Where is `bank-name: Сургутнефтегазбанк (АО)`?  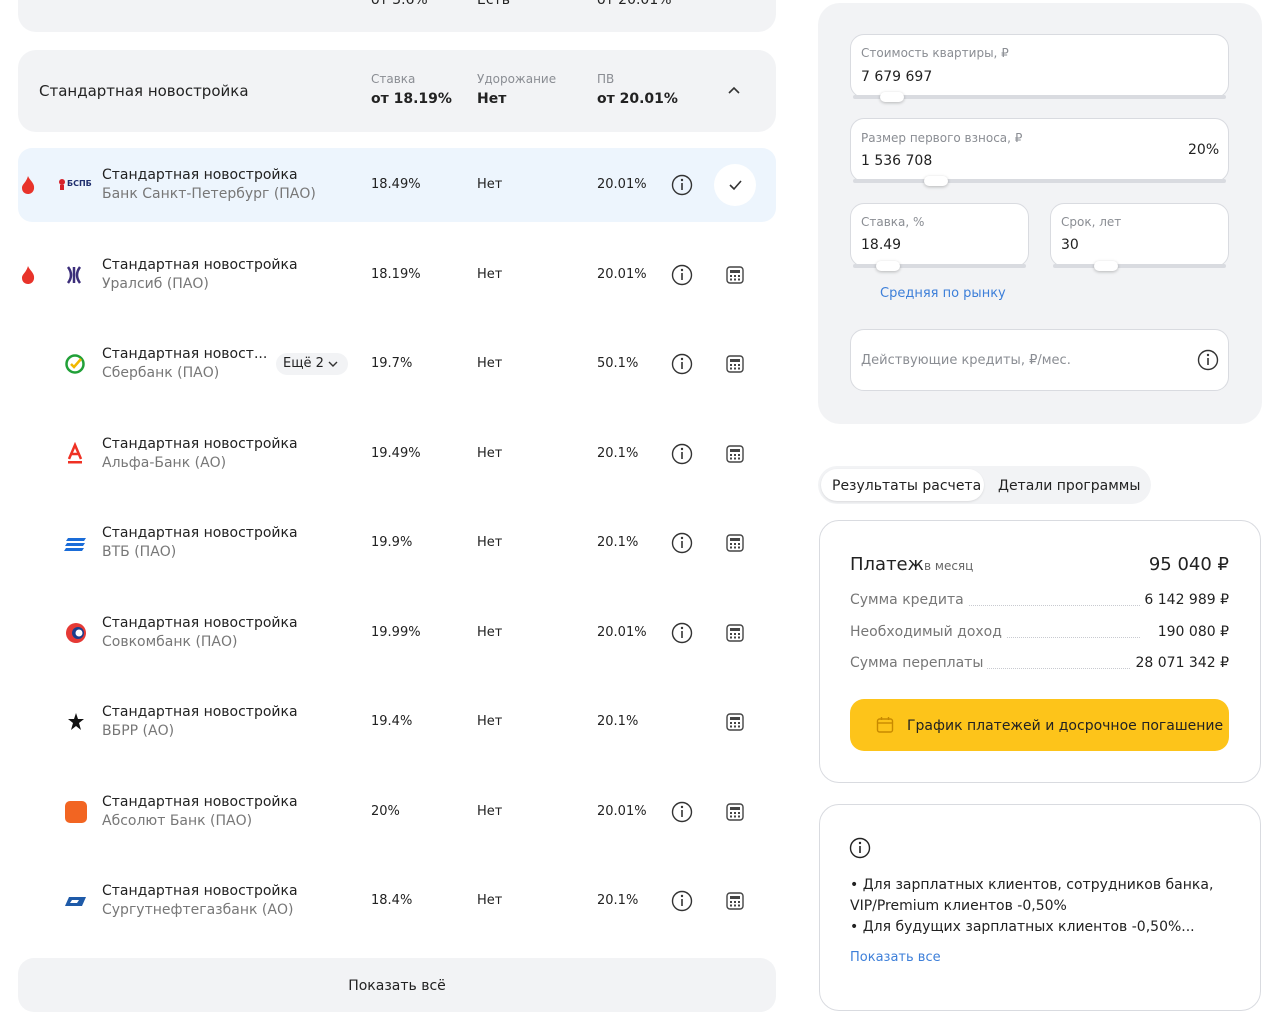 bank-name: Сургутнефтегазбанк (АО) is located at coordinates (198, 910).